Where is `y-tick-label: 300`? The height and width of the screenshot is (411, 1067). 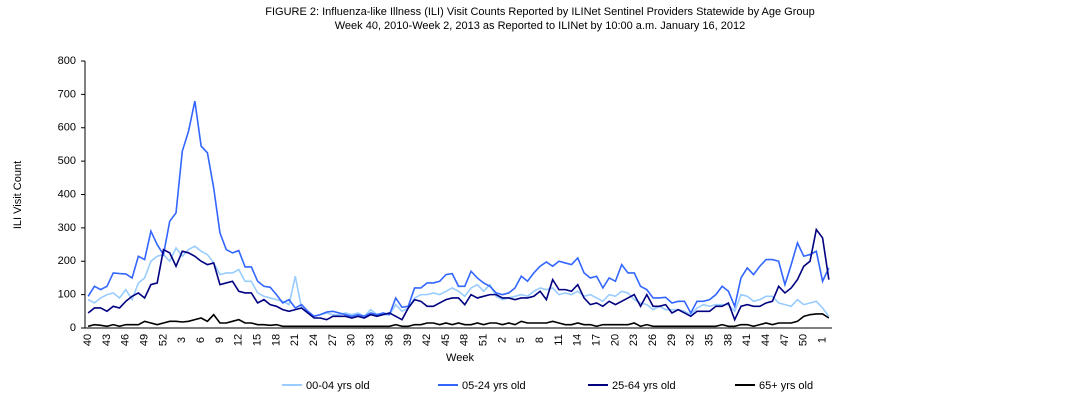
y-tick-label: 300 is located at coordinates (67, 228).